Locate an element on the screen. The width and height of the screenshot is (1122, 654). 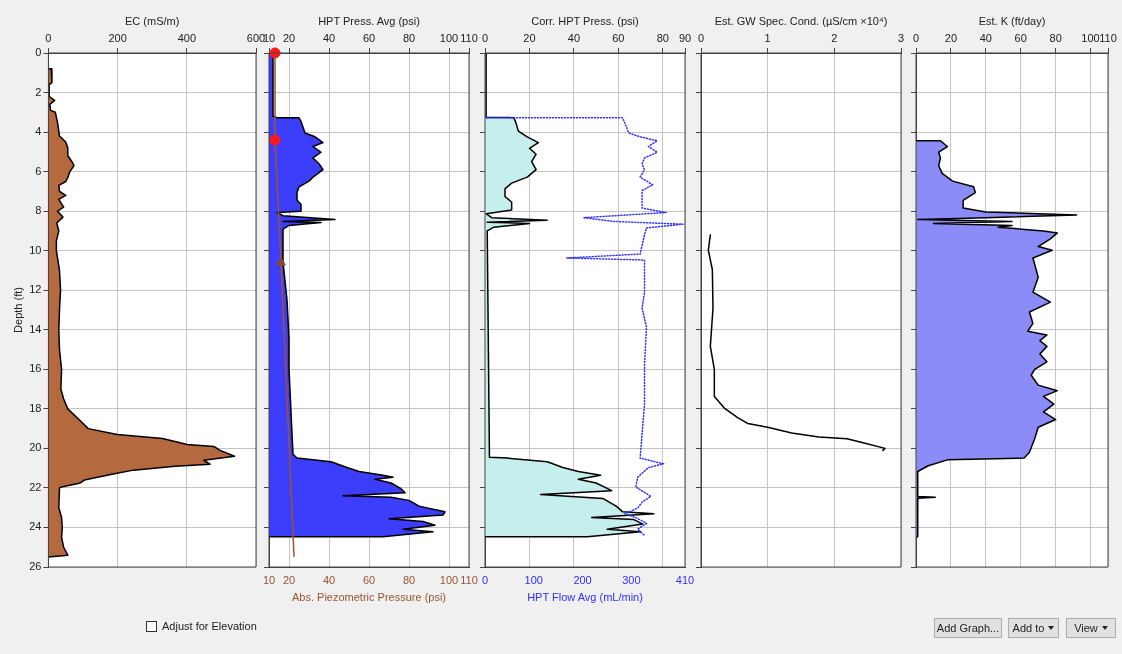
x-axis-title: Est. K (ft/day) is located at coordinates (1012, 20).